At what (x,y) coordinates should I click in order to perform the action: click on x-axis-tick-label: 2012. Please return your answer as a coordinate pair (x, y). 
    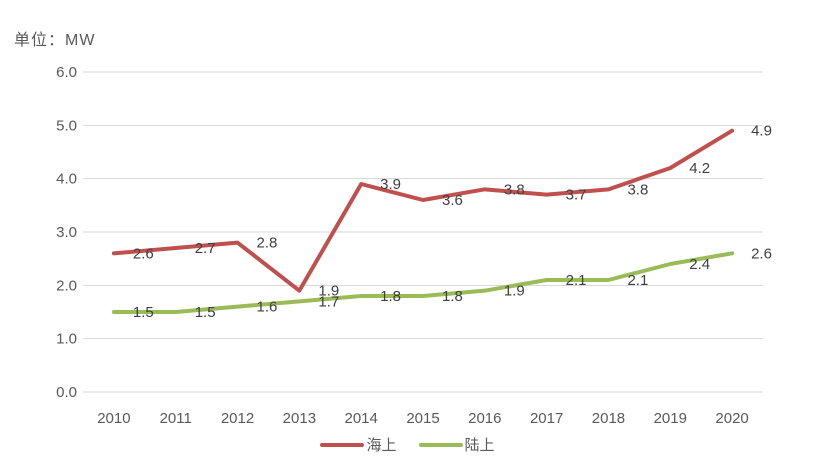
    Looking at the image, I should click on (237, 418).